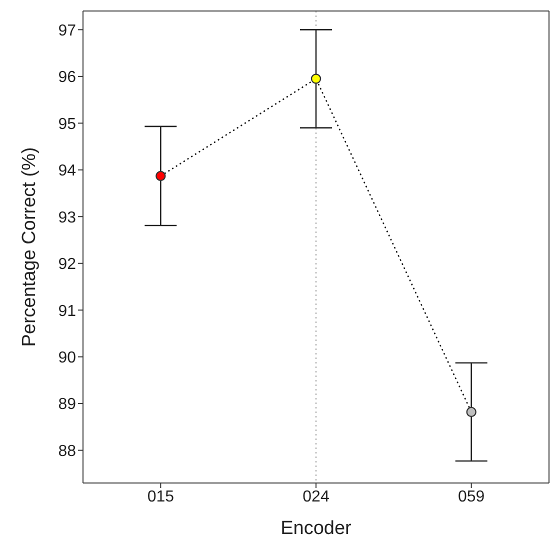 The image size is (551, 550). What do you see at coordinates (67, 77) in the screenshot?
I see `y-tick-label: 96` at bounding box center [67, 77].